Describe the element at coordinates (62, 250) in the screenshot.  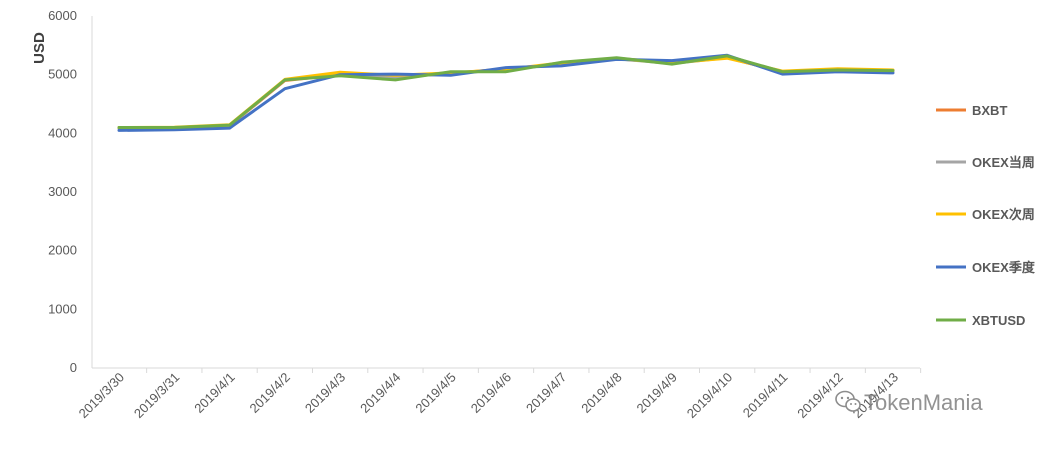
I see `y-tick-label: 2000` at that location.